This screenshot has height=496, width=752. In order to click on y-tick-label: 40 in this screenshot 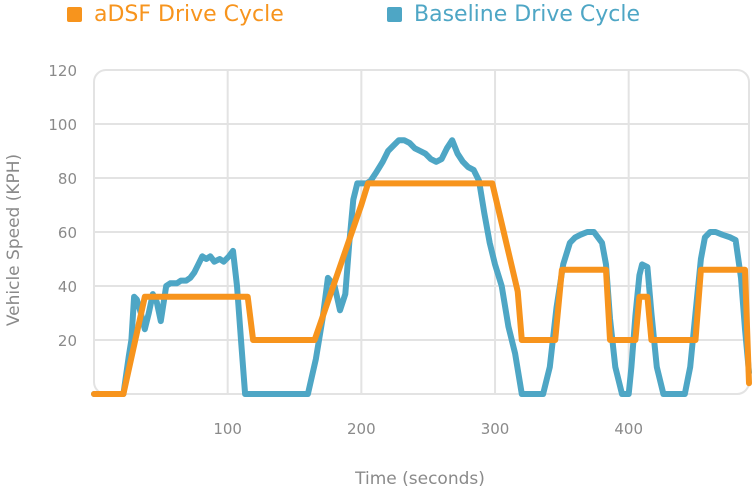, I will do `click(67, 287)`.